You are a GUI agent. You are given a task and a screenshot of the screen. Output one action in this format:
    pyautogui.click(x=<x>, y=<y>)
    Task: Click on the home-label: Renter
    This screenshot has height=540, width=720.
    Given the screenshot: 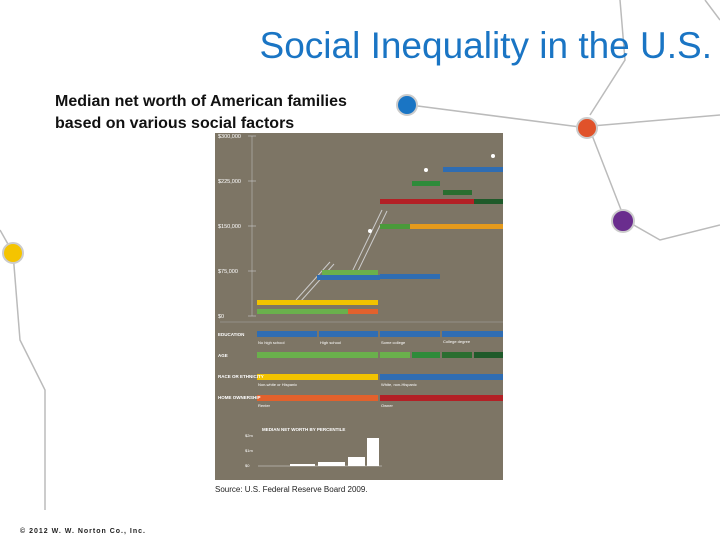 What is the action you would take?
    pyautogui.click(x=264, y=405)
    